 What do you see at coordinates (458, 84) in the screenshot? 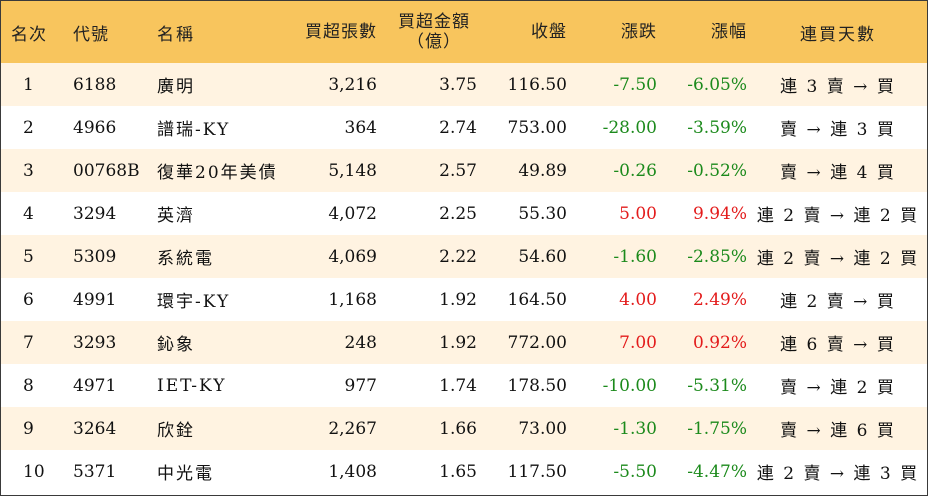
I see `cell-buy-amount: 3.75` at bounding box center [458, 84].